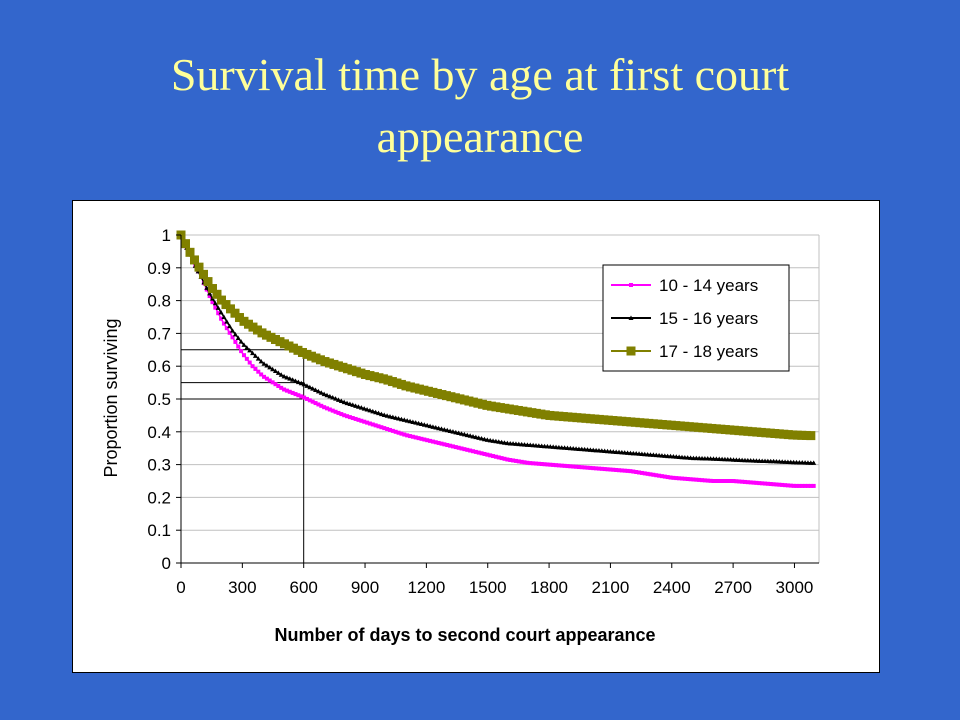 Image resolution: width=960 pixels, height=720 pixels. What do you see at coordinates (795, 587) in the screenshot?
I see `x-tick-label: 3000` at bounding box center [795, 587].